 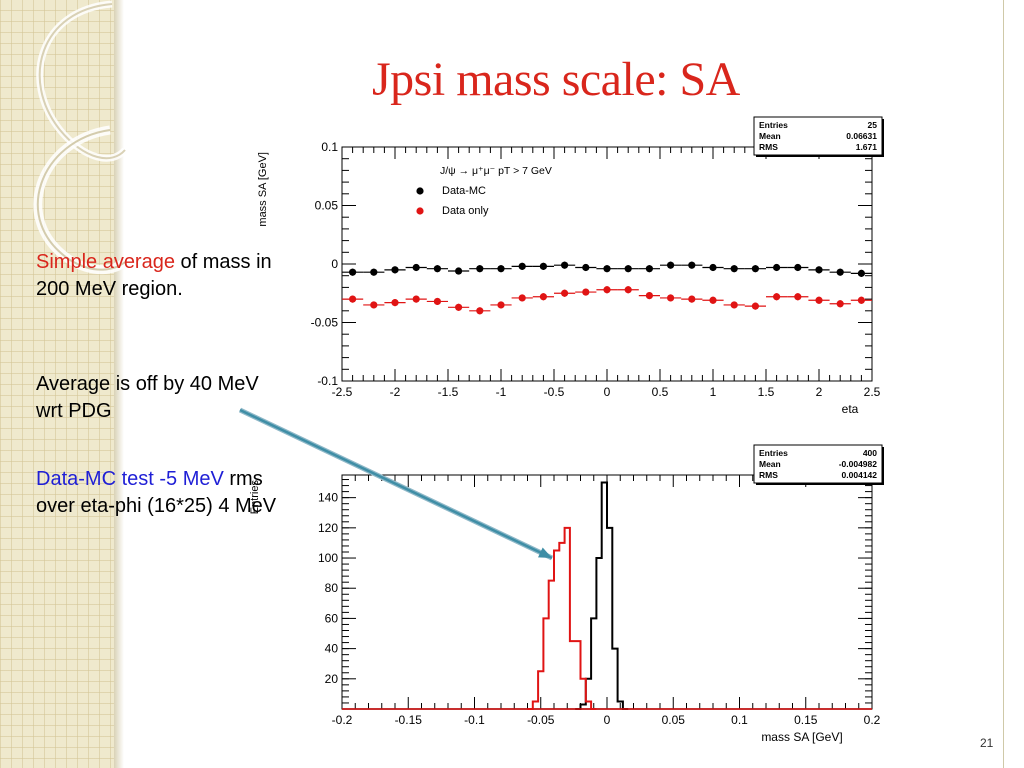 What do you see at coordinates (328, 528) in the screenshot?
I see `y-tick-label: 120` at bounding box center [328, 528].